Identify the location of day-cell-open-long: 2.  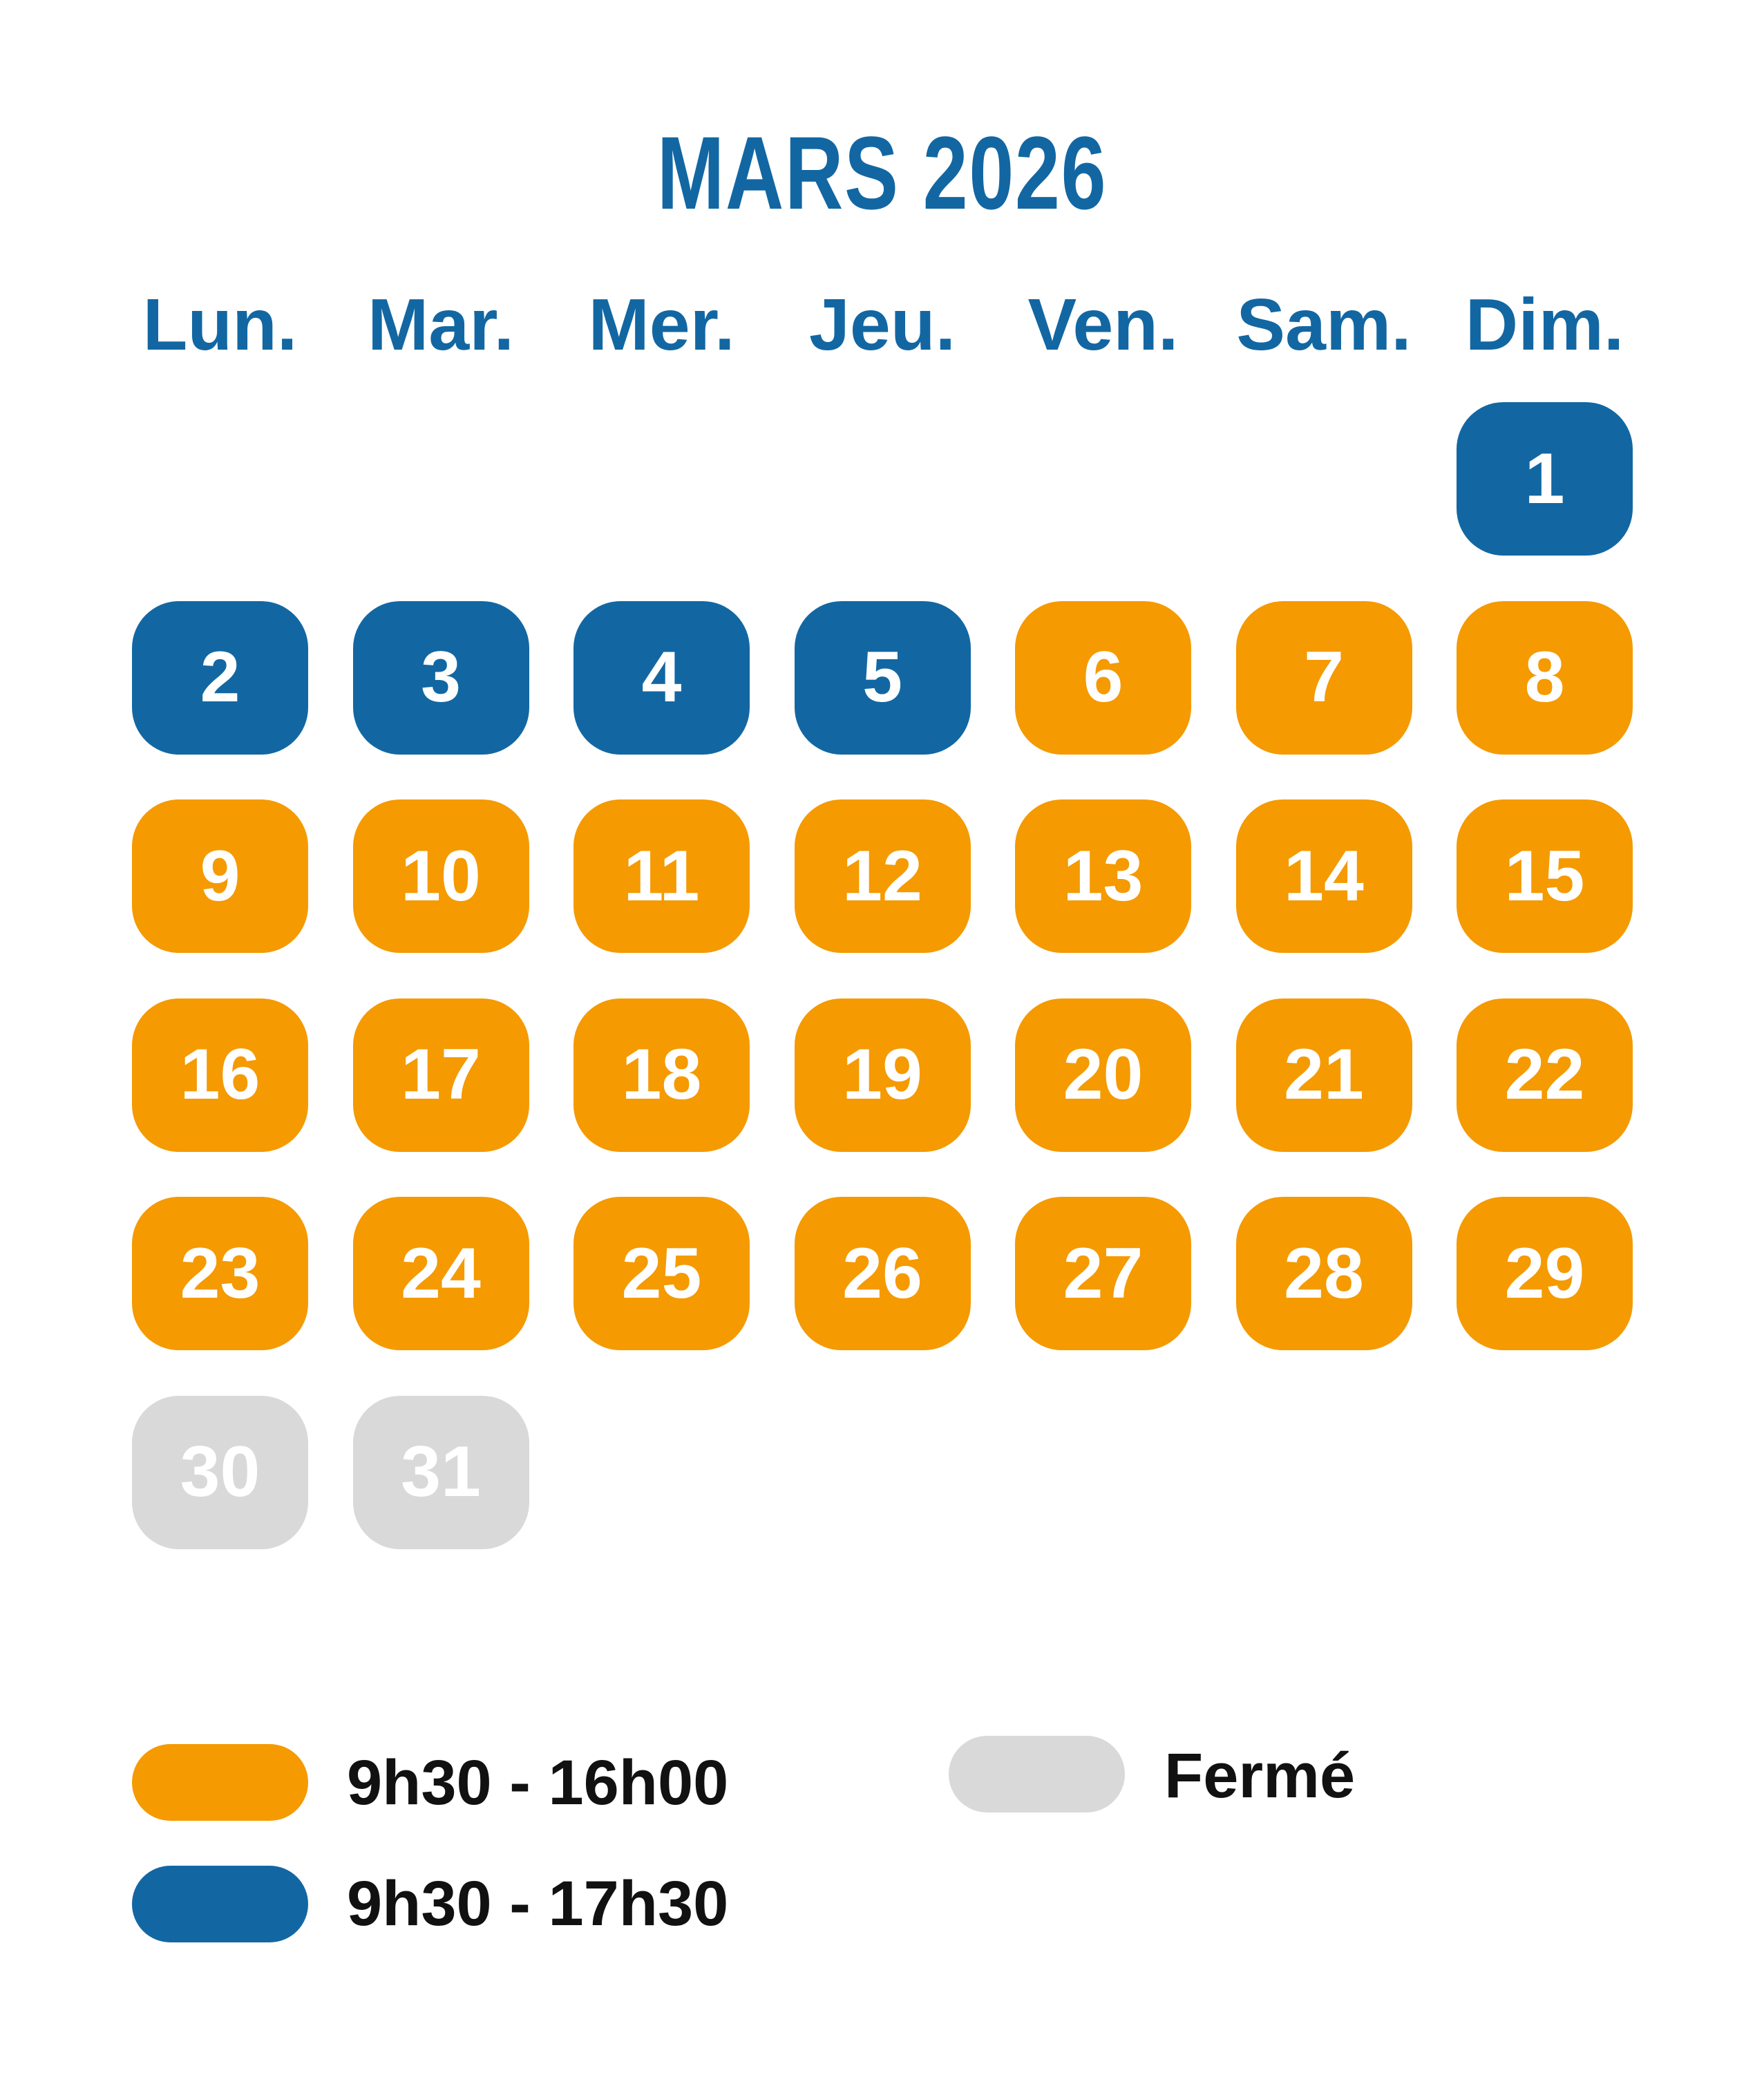
(220, 677).